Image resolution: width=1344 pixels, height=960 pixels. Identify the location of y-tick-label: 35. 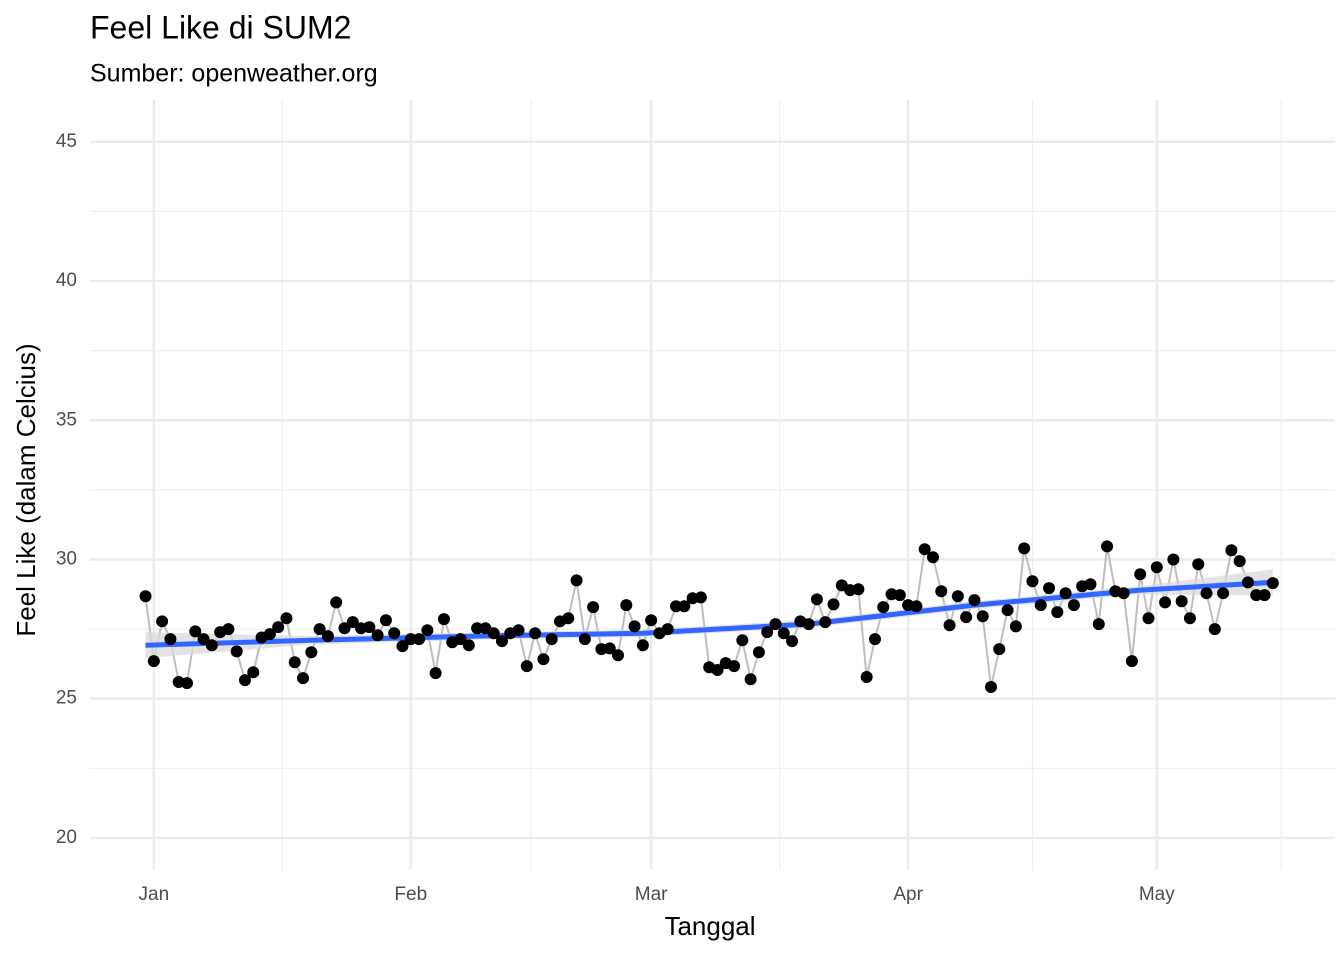
(66, 419).